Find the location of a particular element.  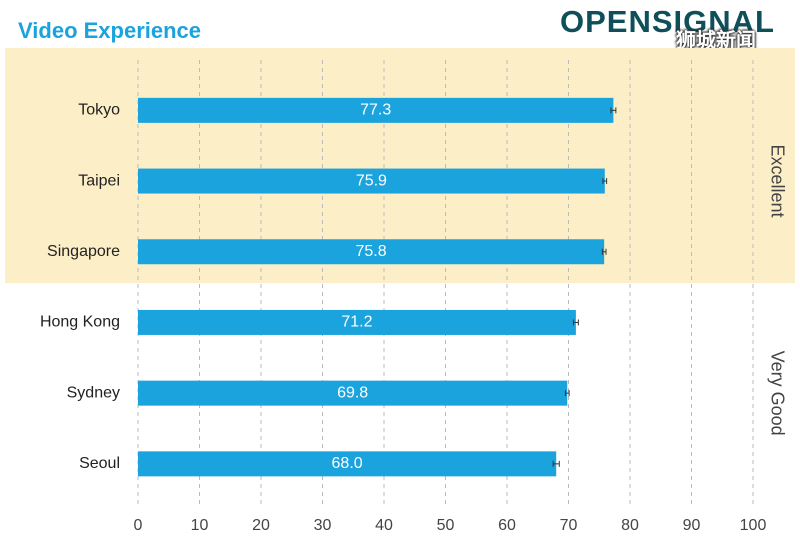

band-labels: Excellent Very Good is located at coordinates (777, 290).